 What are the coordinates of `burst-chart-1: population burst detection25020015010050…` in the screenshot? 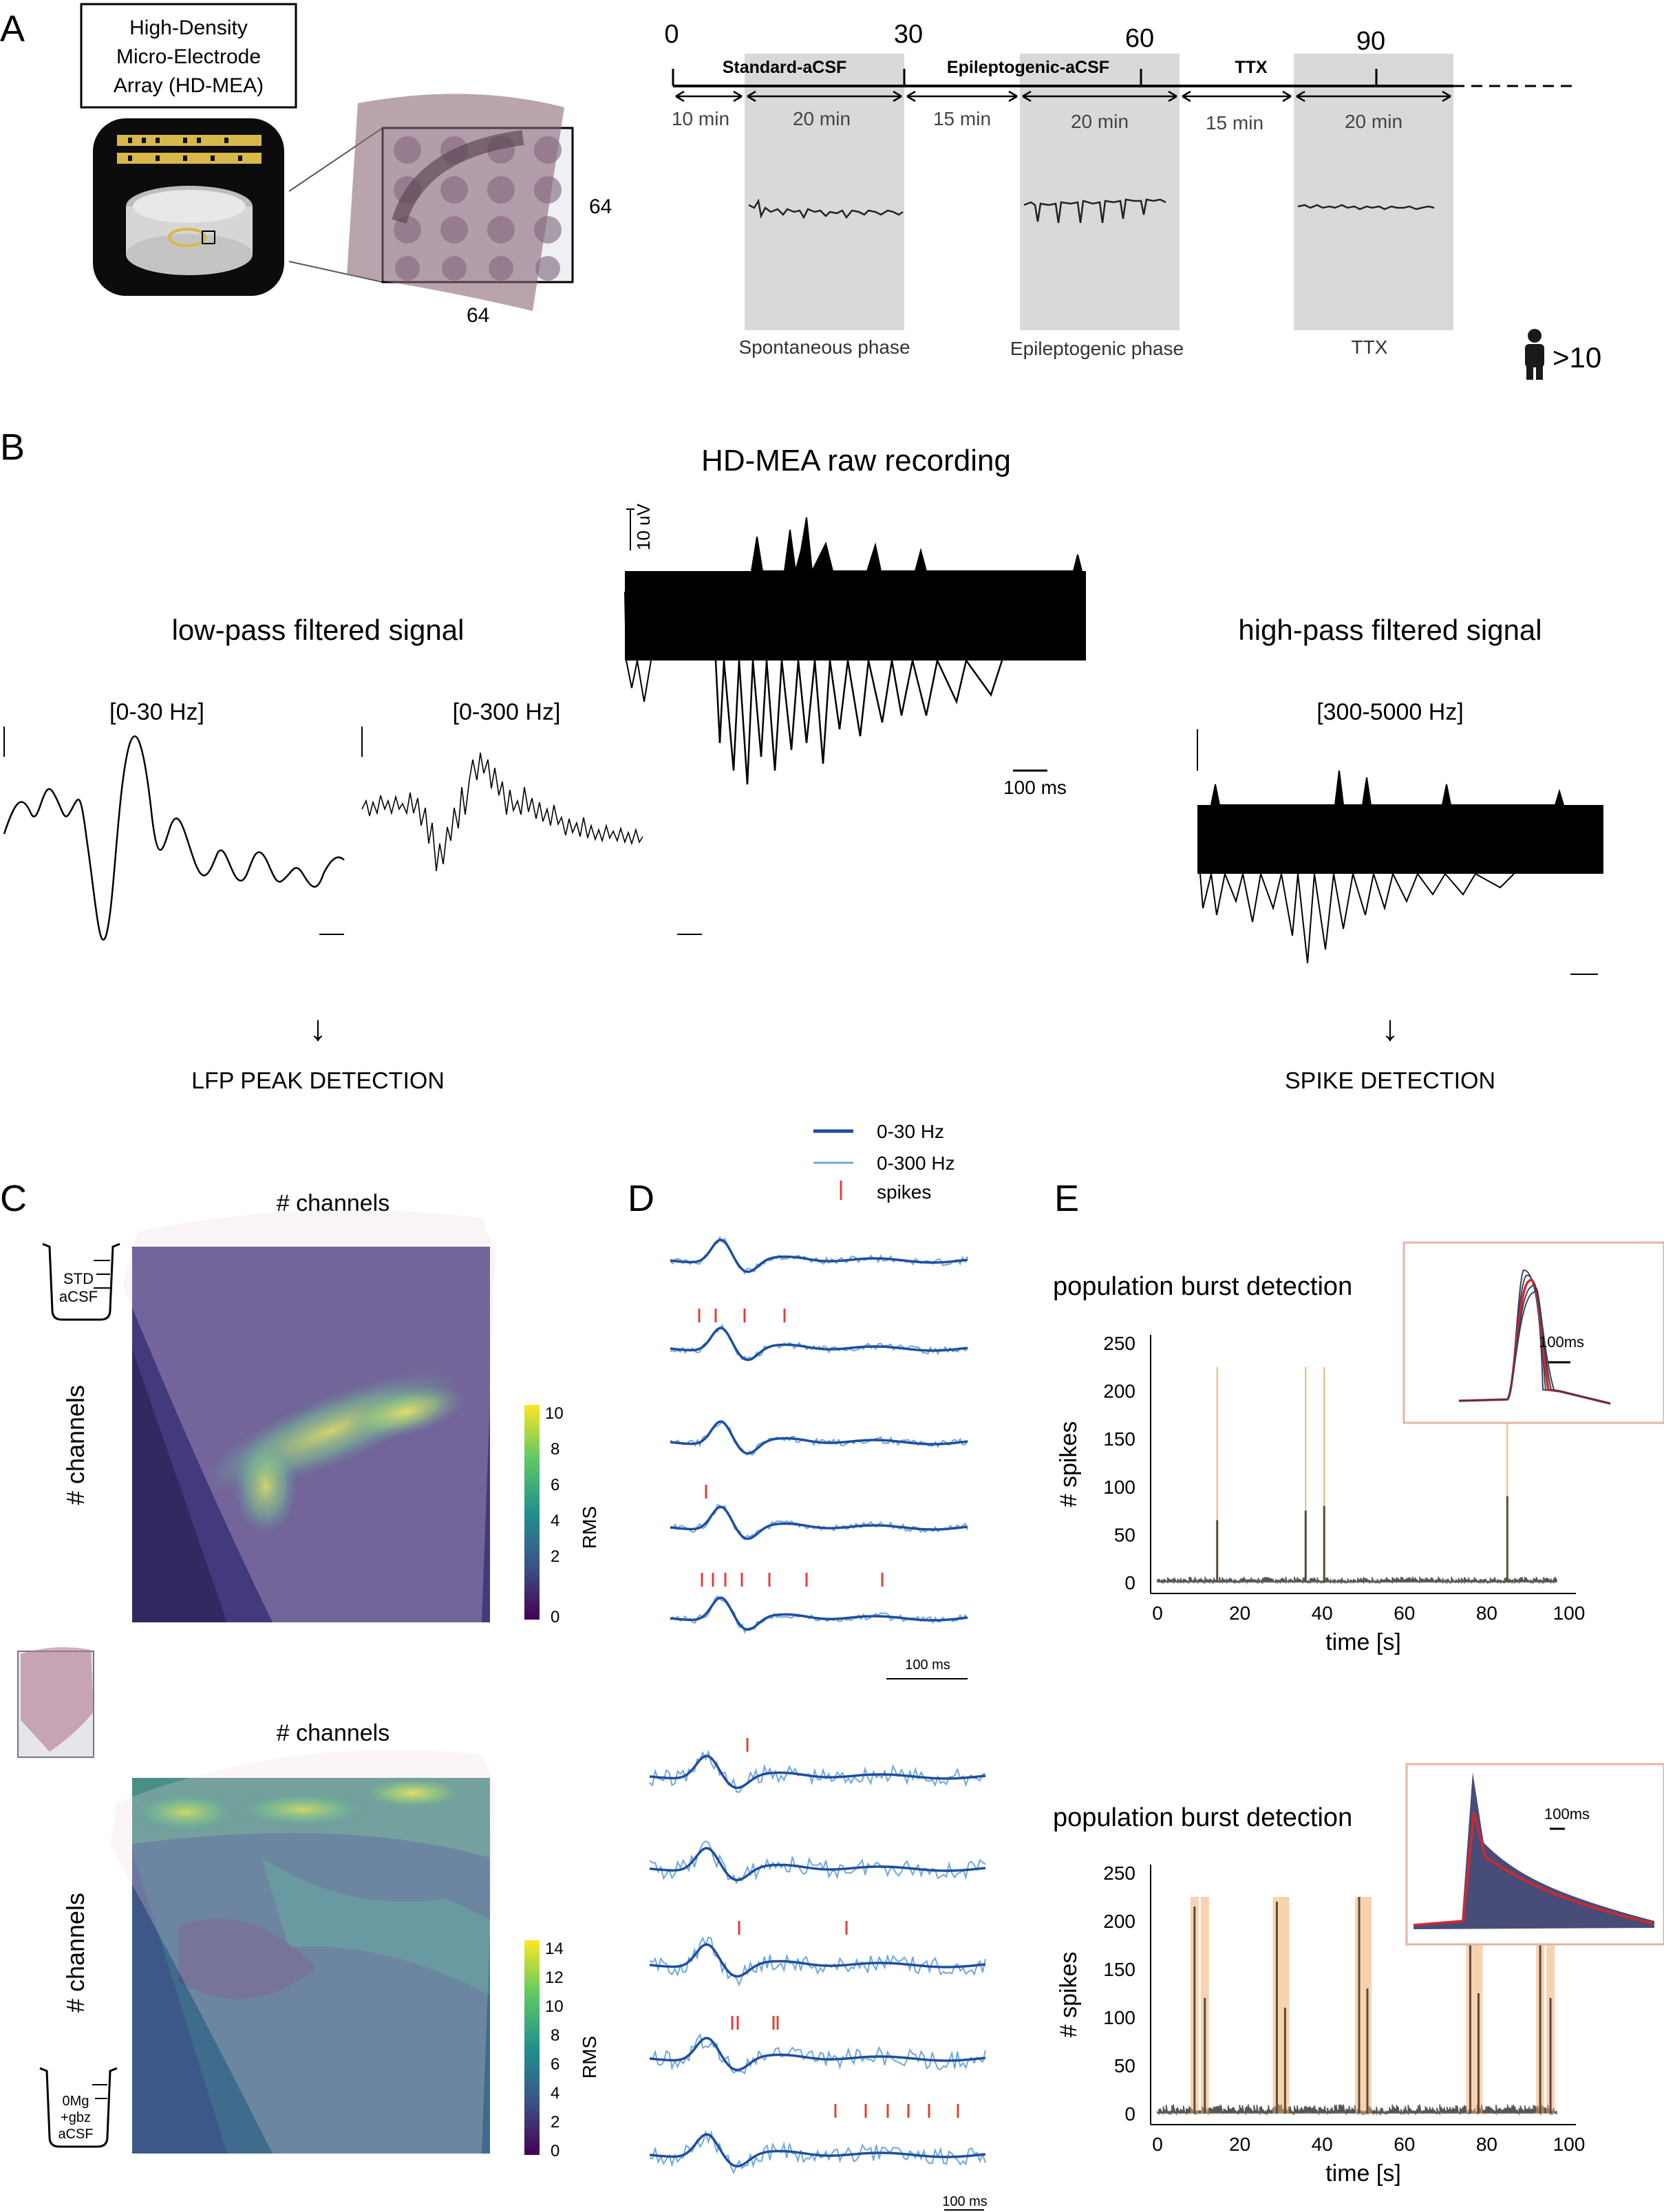 It's located at (1358, 1448).